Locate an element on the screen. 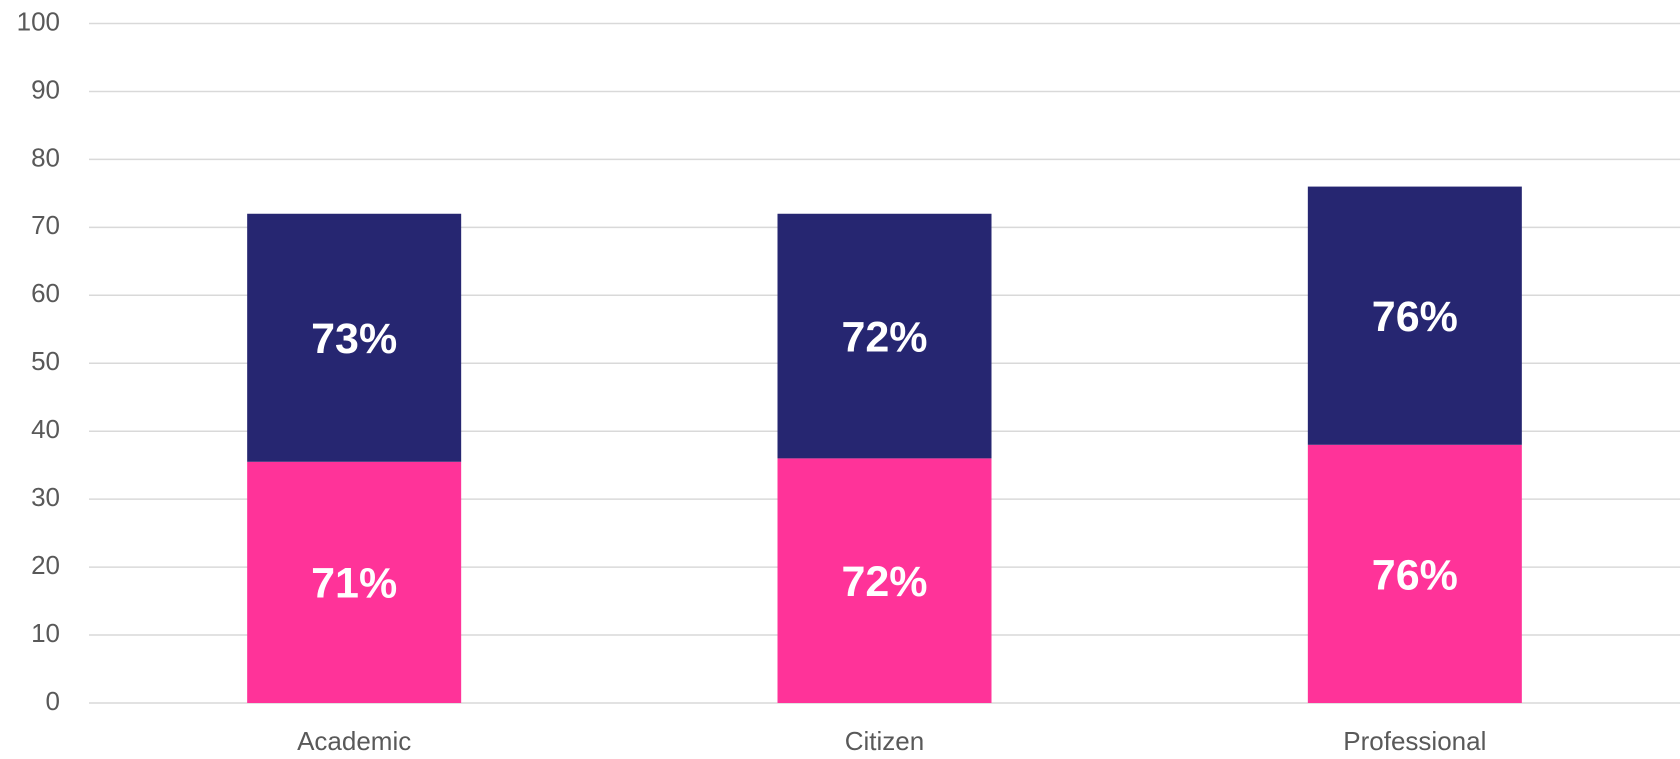 The image size is (1680, 759). x-tick-label: Professional is located at coordinates (1414, 741).